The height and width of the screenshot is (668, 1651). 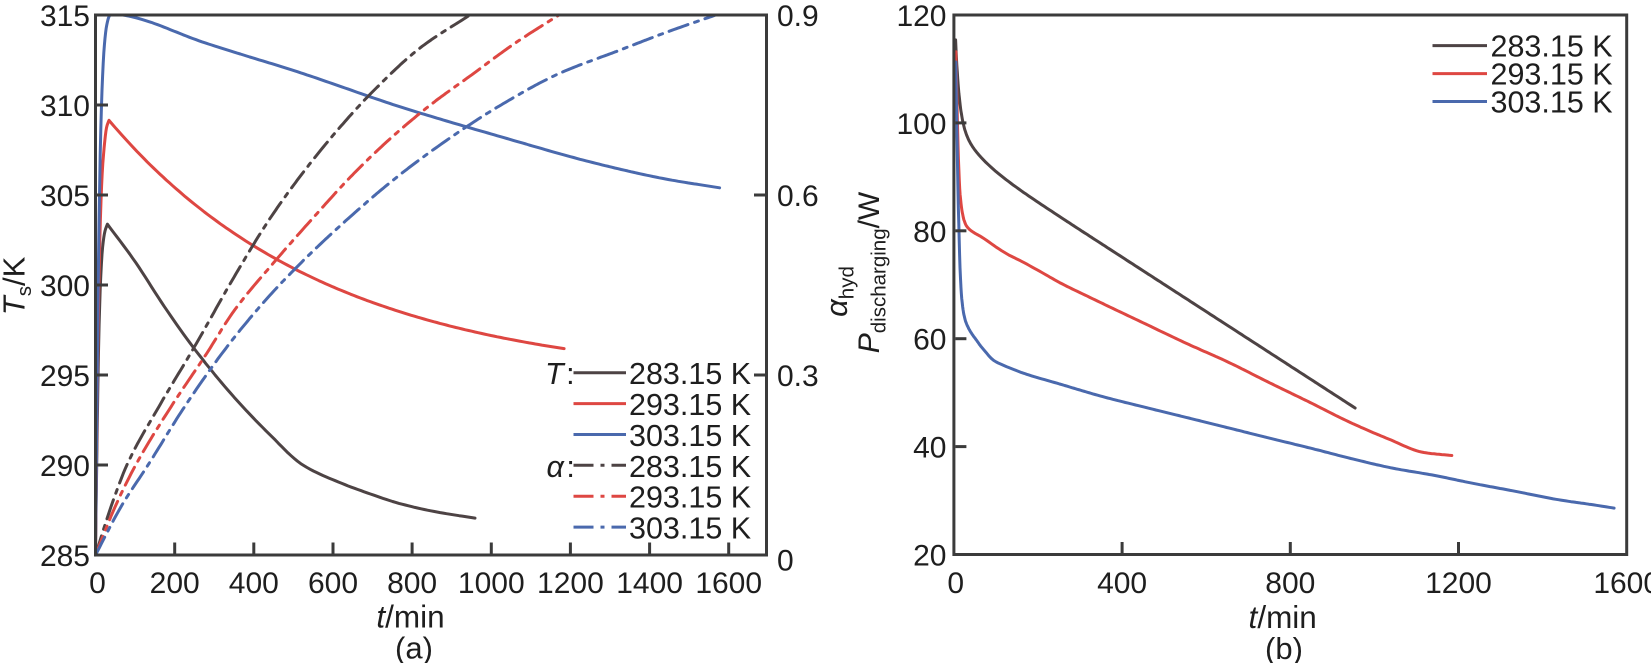 What do you see at coordinates (929, 232) in the screenshot?
I see `svg-text: 80` at bounding box center [929, 232].